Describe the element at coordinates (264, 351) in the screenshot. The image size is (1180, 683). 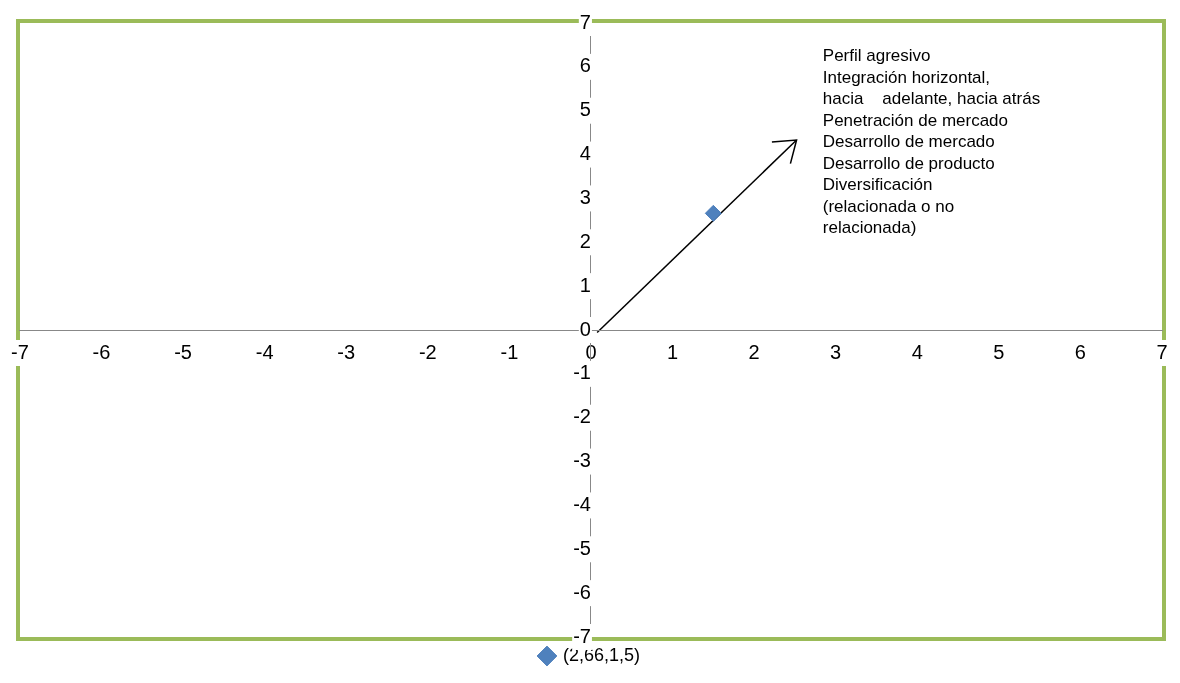
I see `x-tick-label: -4` at that location.